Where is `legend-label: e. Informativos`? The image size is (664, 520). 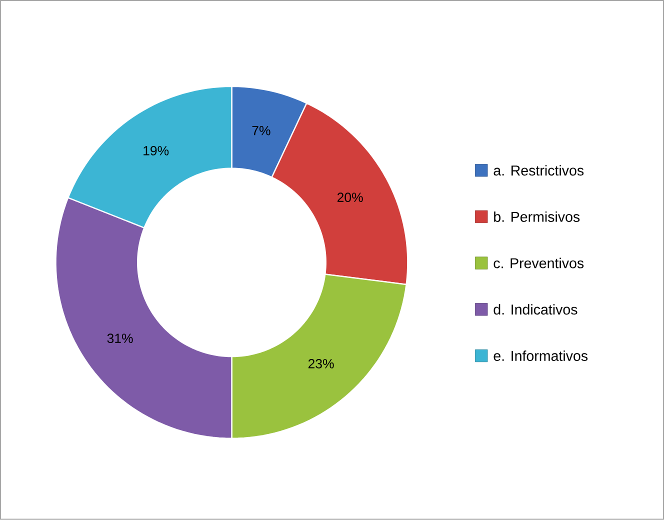
legend-label: e. Informativos is located at coordinates (541, 356).